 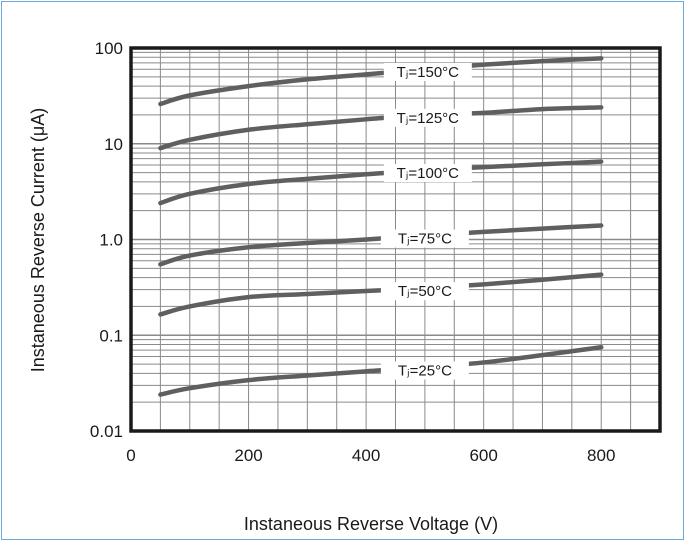 I want to click on series-label: Tⱼ=150°C, so click(x=428, y=72).